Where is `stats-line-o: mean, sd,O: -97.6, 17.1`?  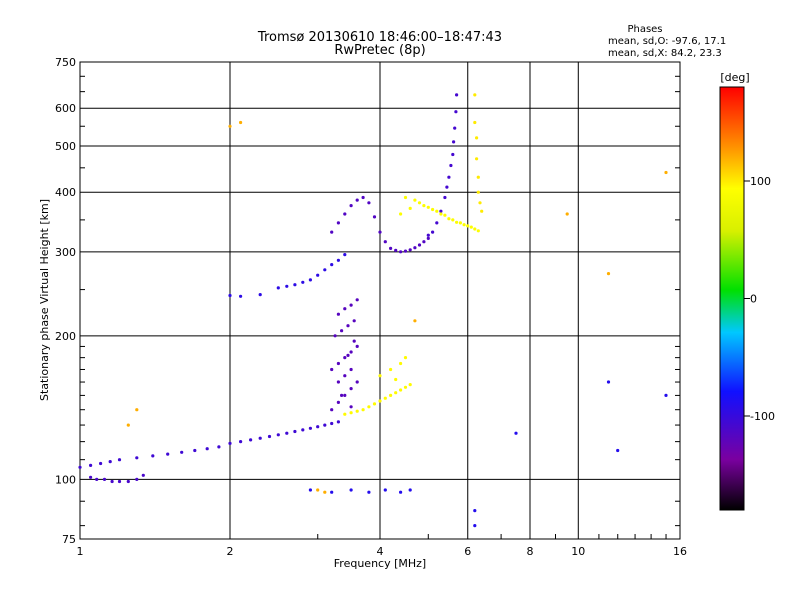 stats-line-o: mean, sd,O: -97.6, 17.1 is located at coordinates (667, 41).